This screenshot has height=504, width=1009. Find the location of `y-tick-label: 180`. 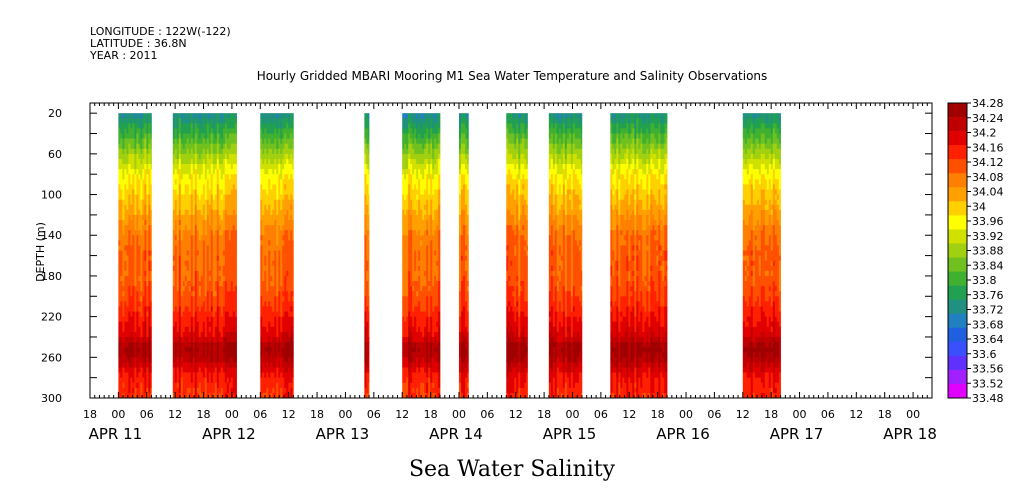

y-tick-label: 180 is located at coordinates (51, 276).